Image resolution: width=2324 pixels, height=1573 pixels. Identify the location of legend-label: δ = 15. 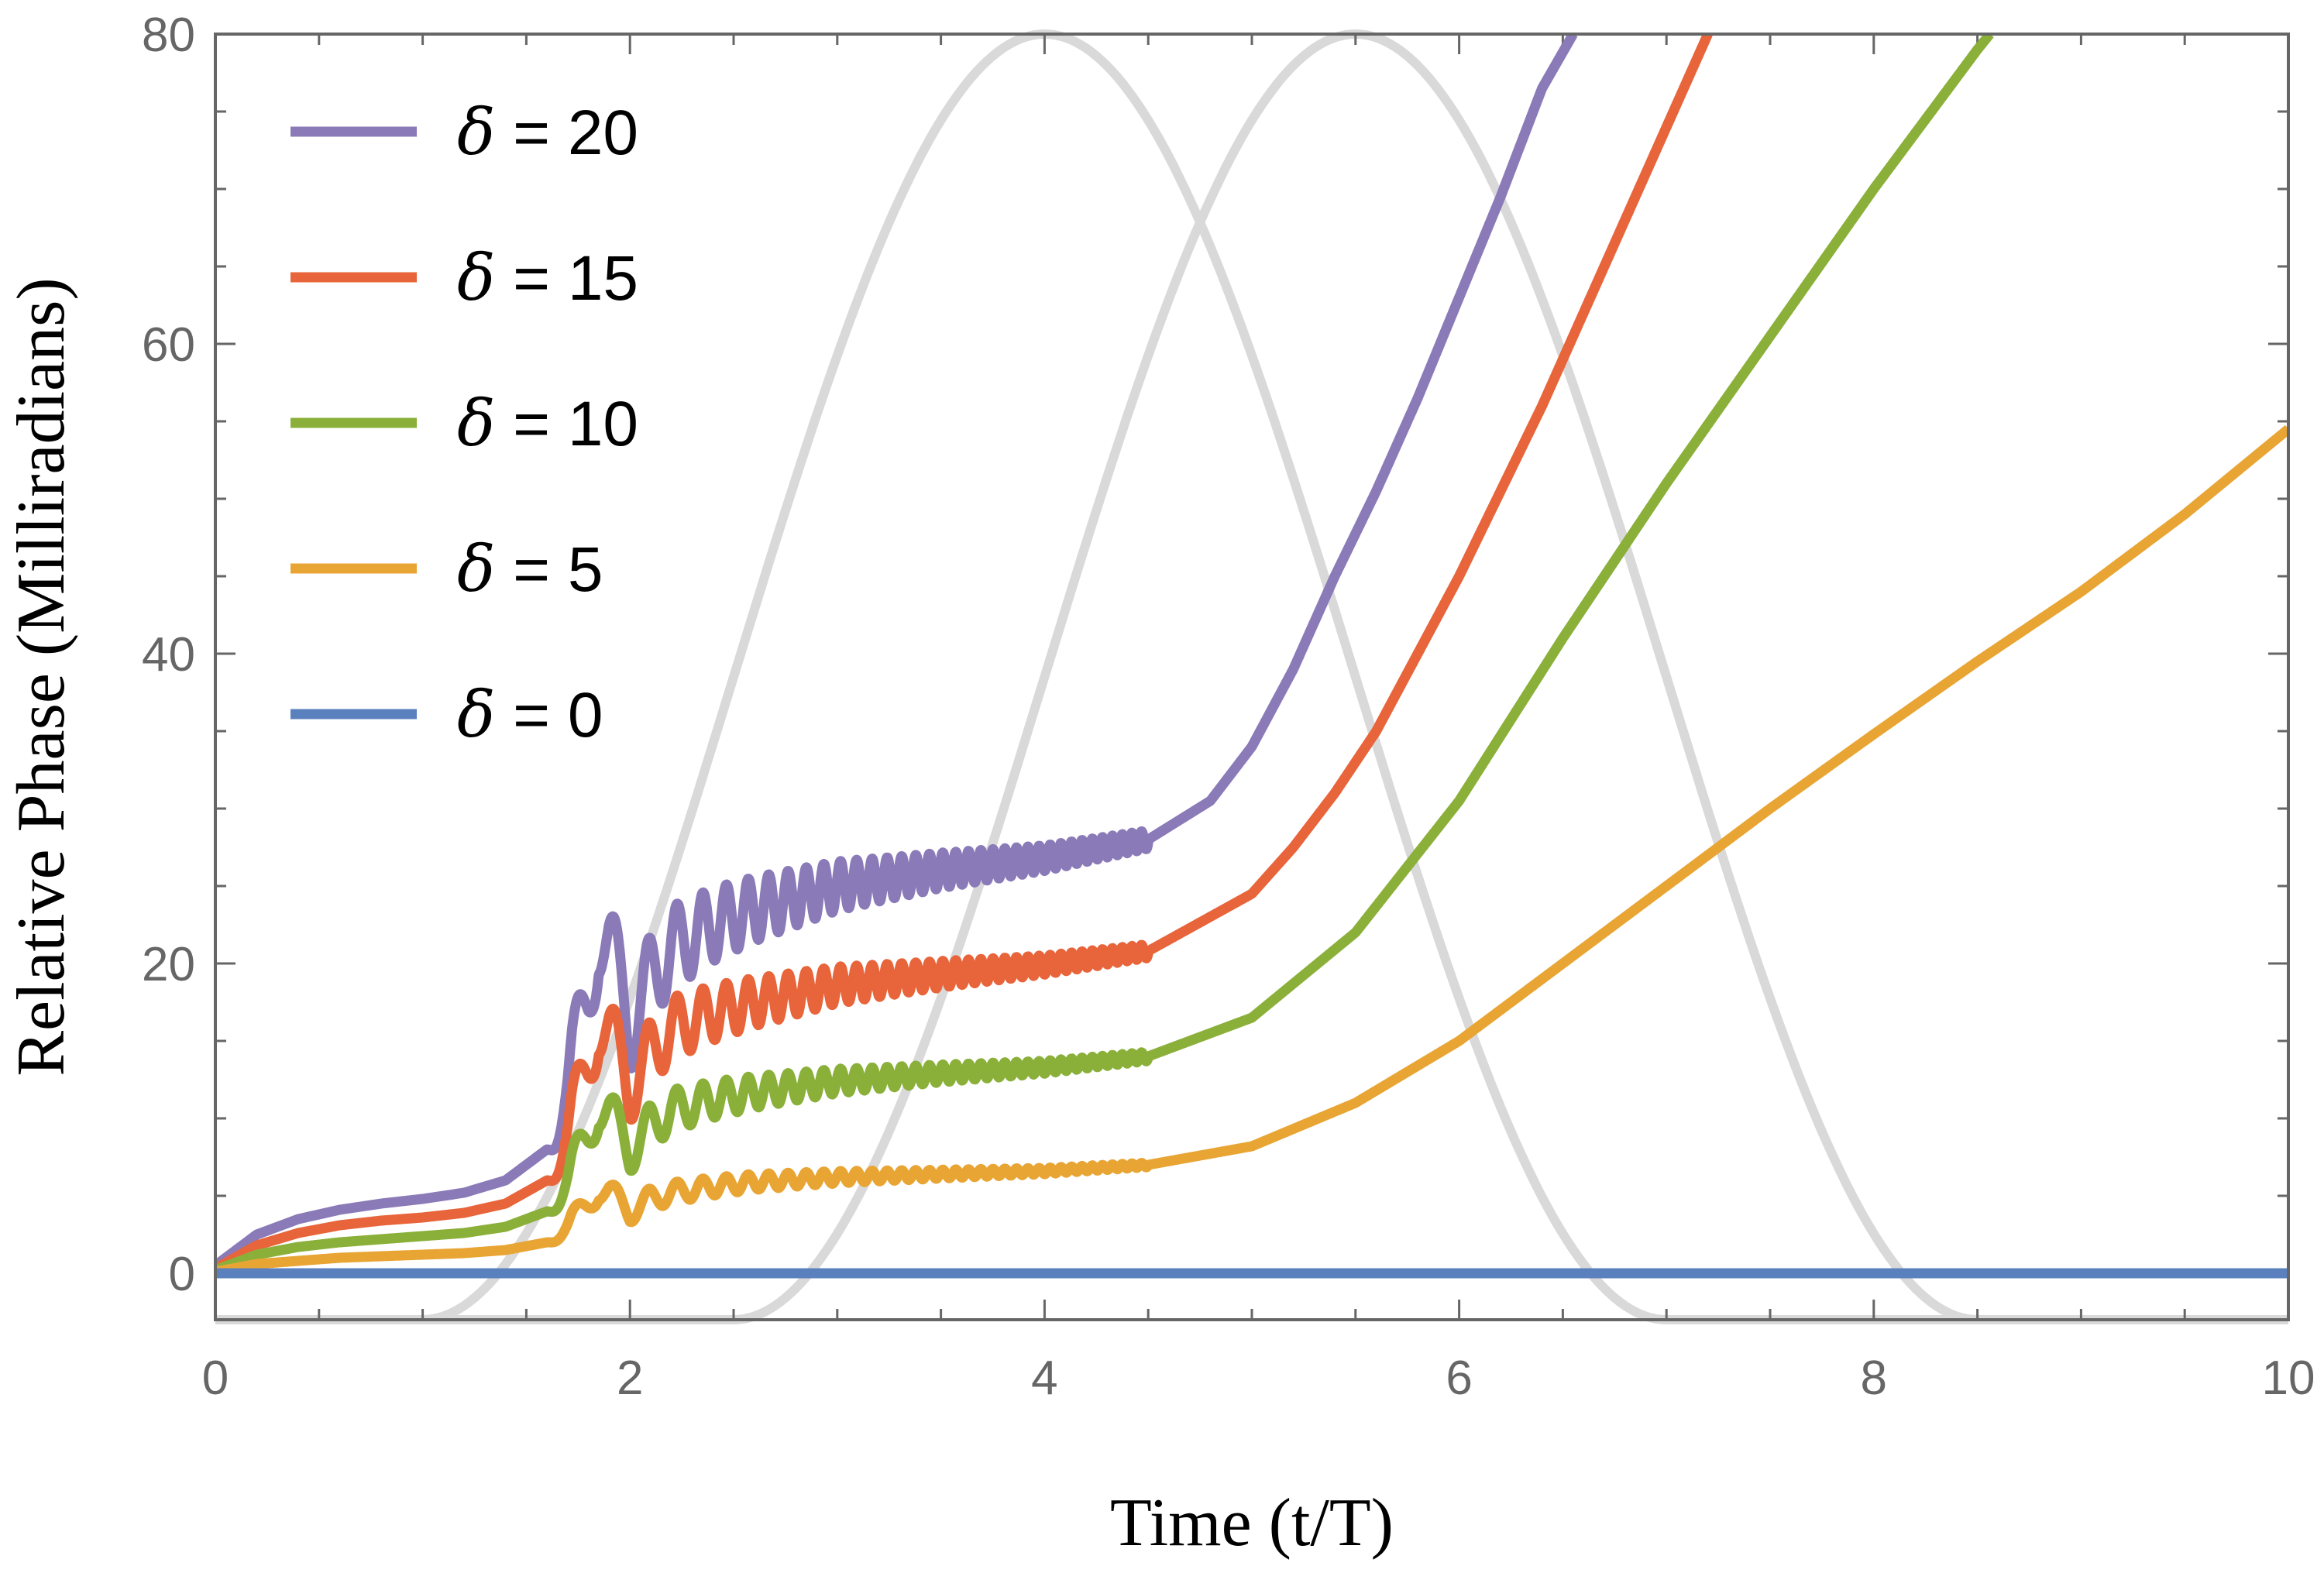
(547, 278).